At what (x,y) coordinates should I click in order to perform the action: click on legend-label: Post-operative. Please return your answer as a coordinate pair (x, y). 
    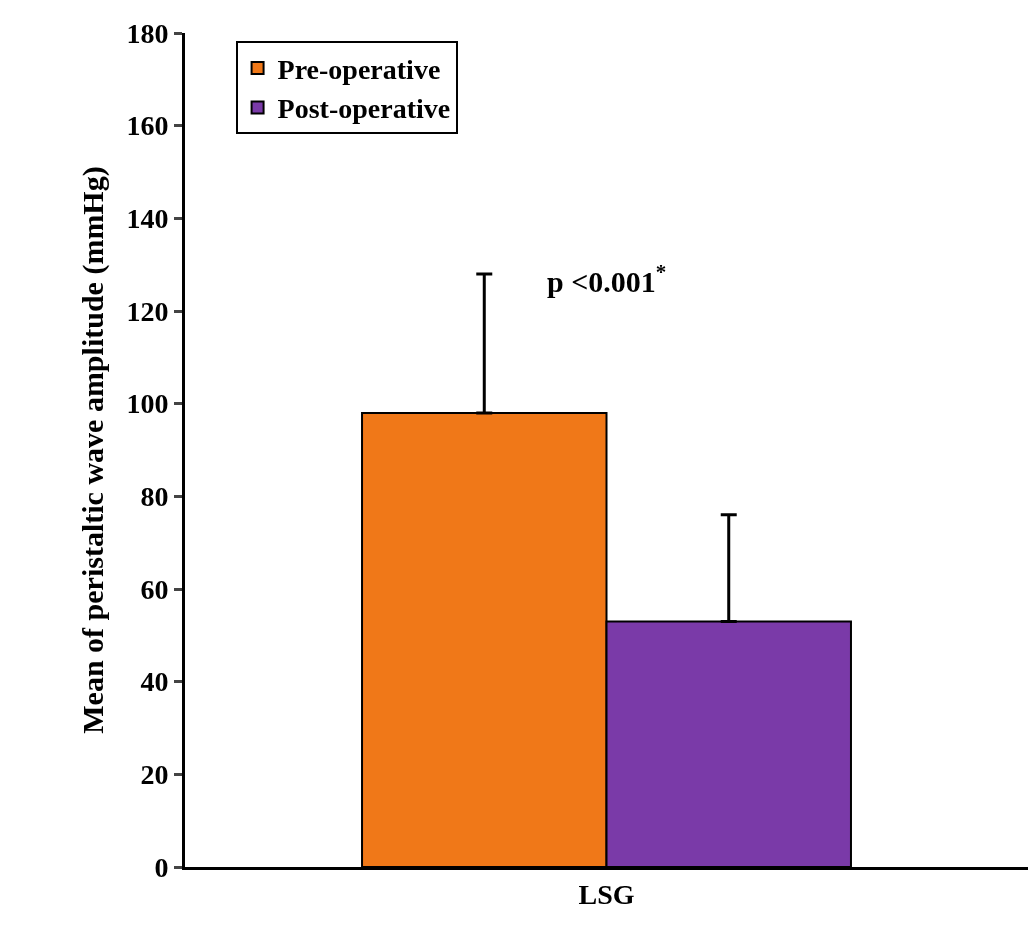
    Looking at the image, I should click on (364, 109).